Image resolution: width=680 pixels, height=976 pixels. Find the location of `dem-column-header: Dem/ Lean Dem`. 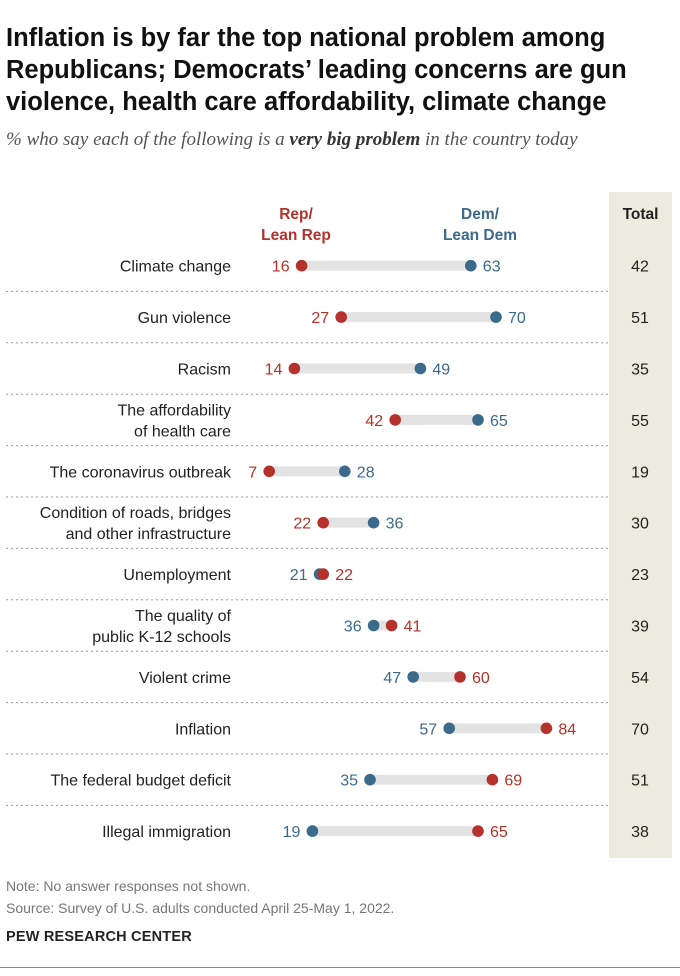

dem-column-header: Dem/ Lean Dem is located at coordinates (480, 225).